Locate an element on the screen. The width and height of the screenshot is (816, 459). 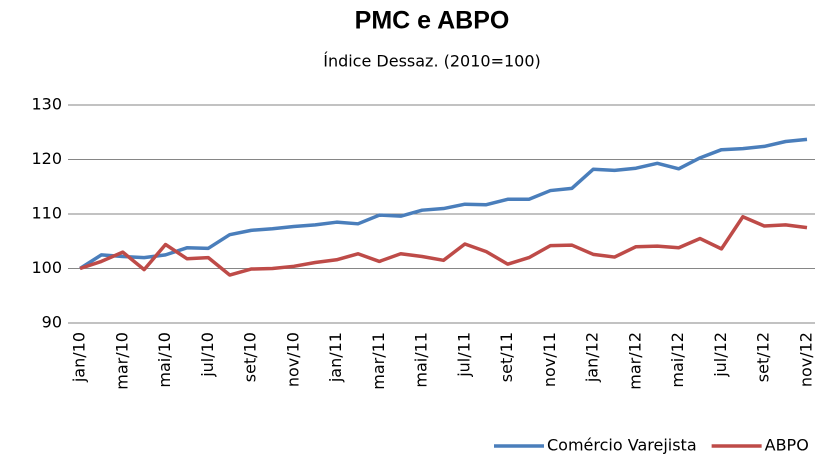
x-tick-label: mar/12 is located at coordinates (634, 361).